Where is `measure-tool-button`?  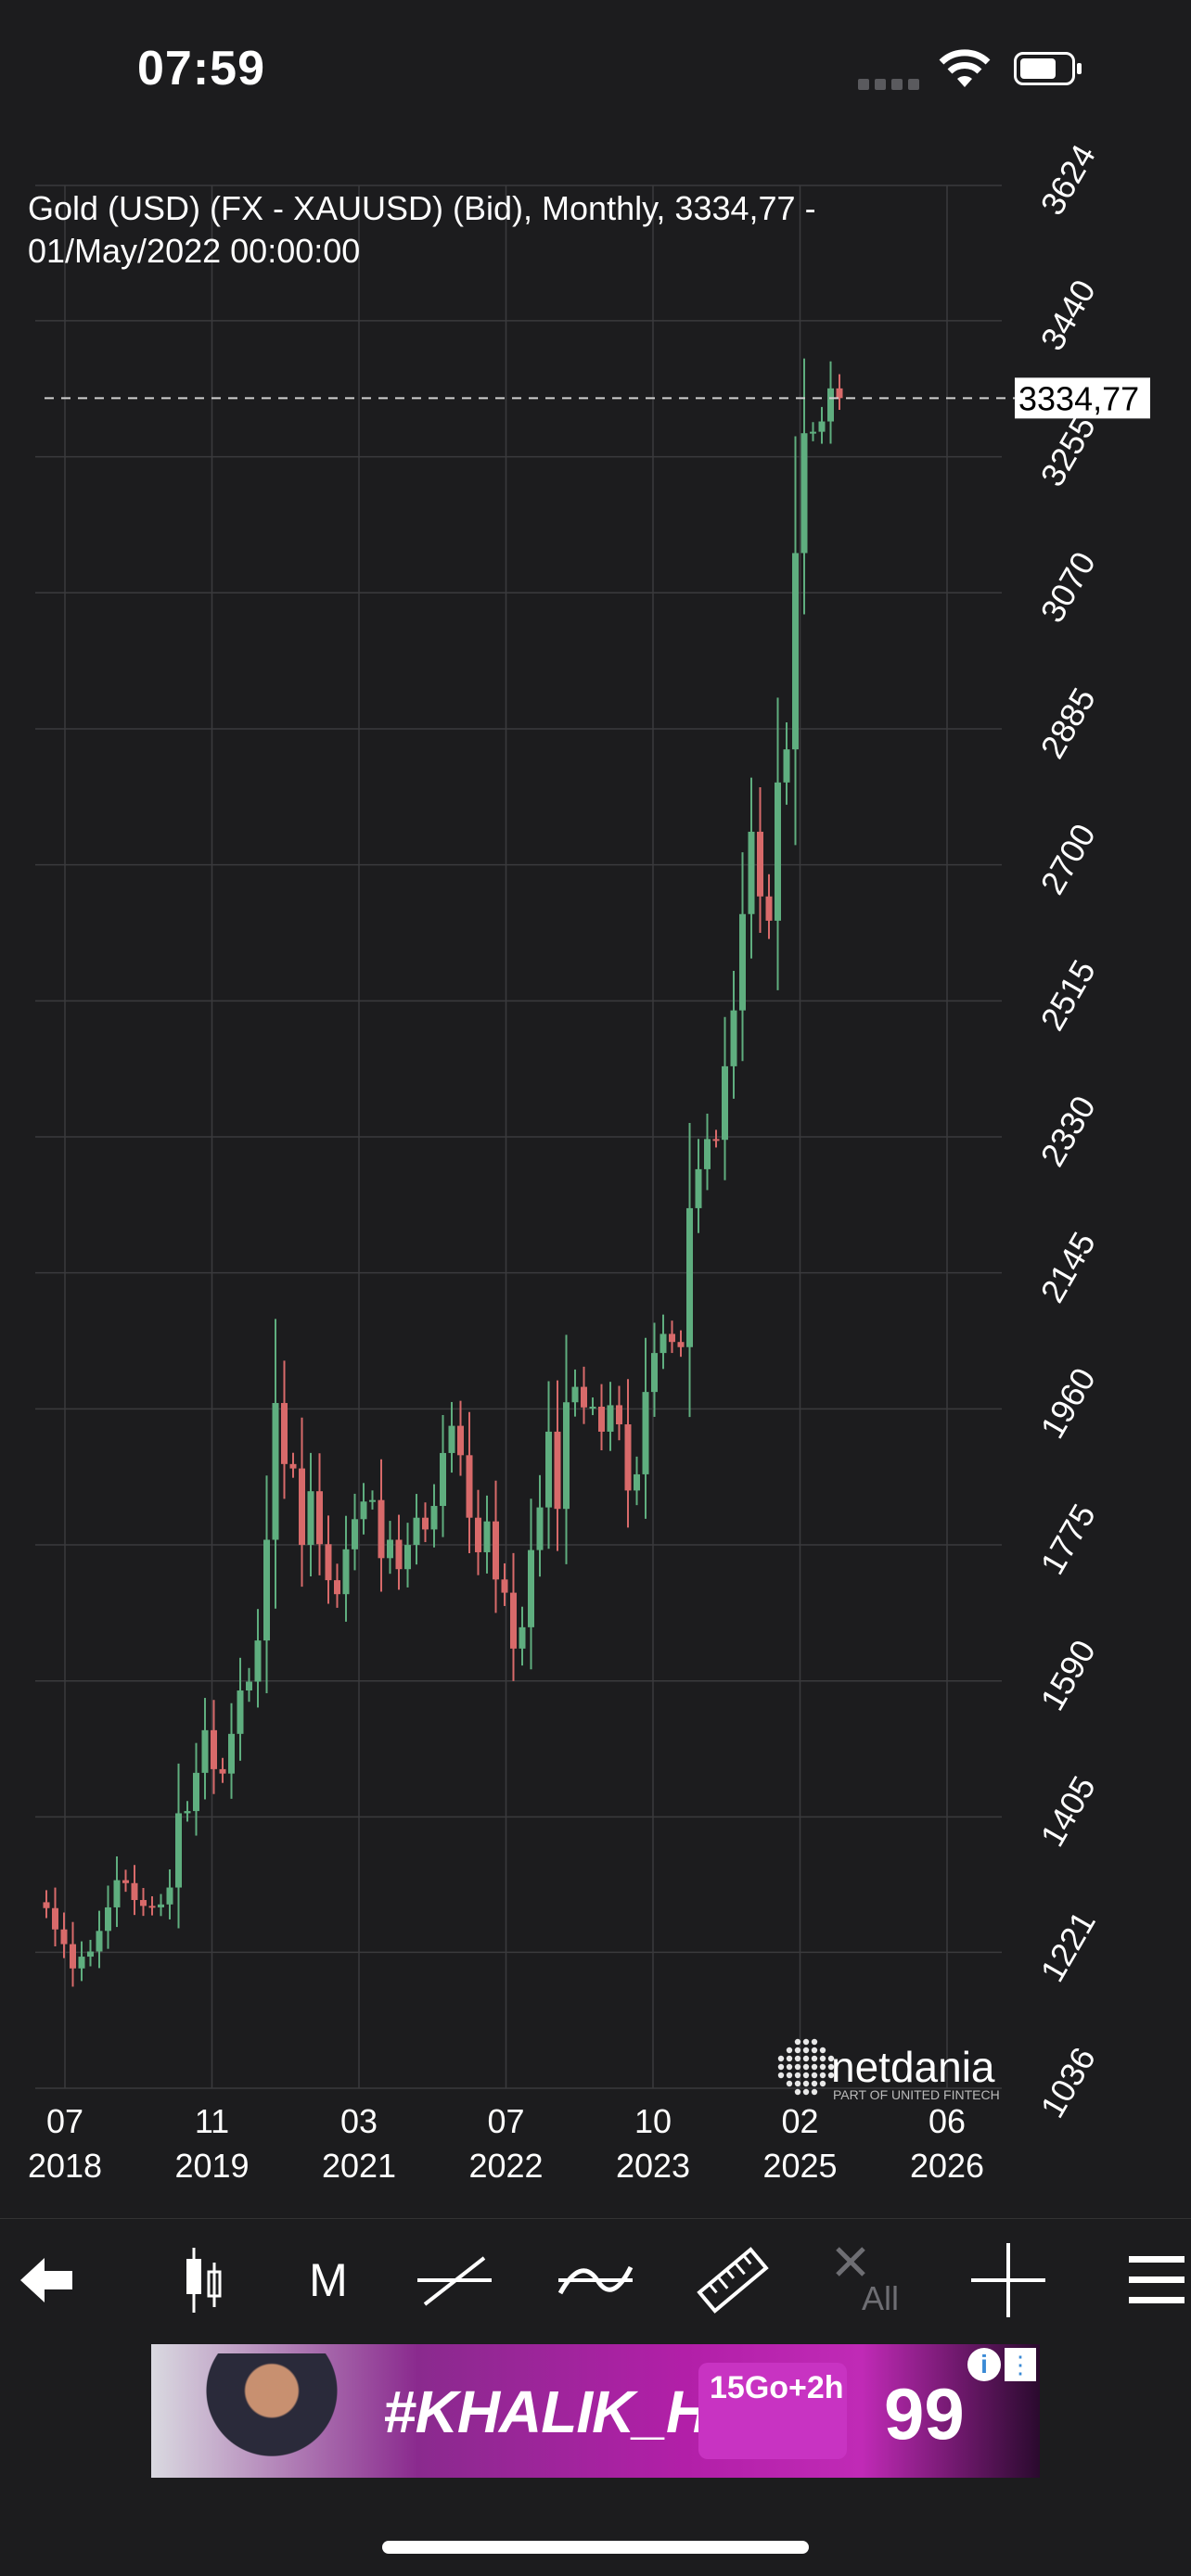
measure-tool-button is located at coordinates (732, 2280).